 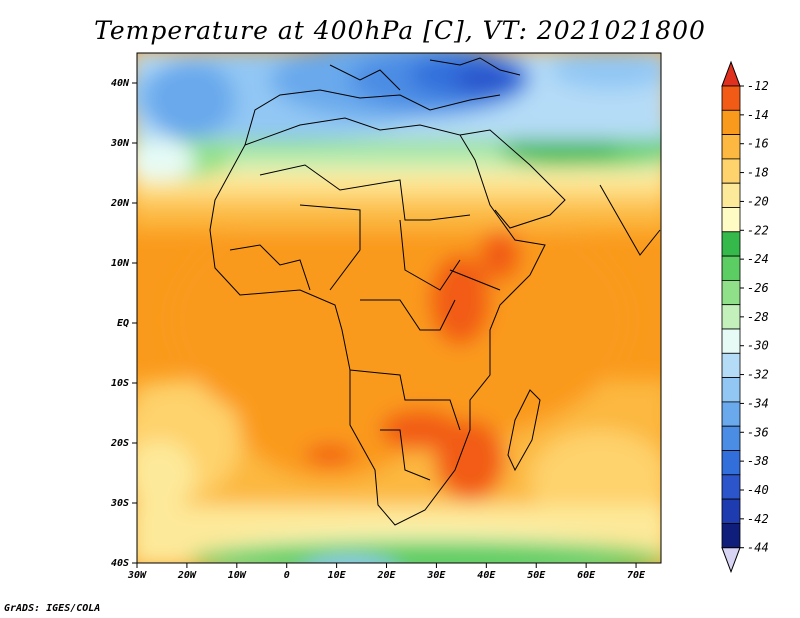 I want to click on lon-label: 10W, so click(x=237, y=575).